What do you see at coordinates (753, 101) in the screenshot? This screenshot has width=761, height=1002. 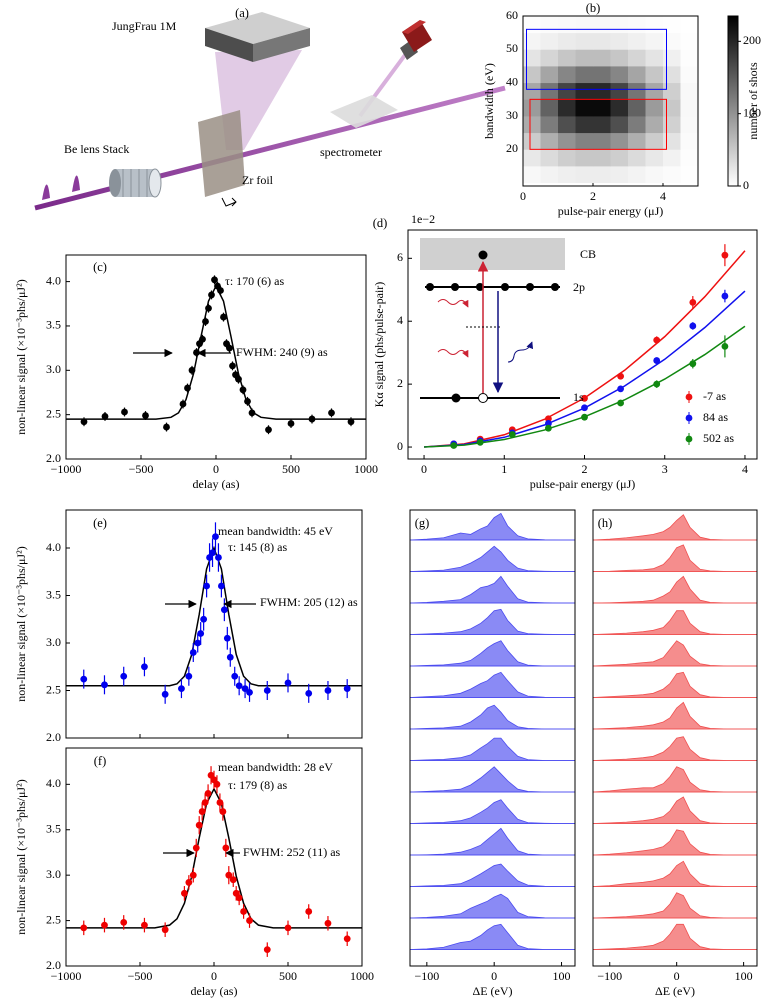 I see `colorbar-label: number of shots` at bounding box center [753, 101].